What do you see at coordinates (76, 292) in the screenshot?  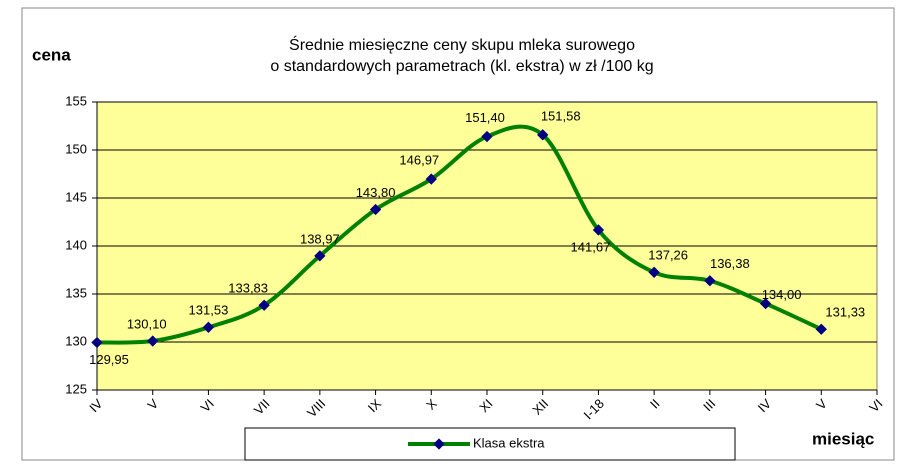 I see `y-tick-label: 135` at bounding box center [76, 292].